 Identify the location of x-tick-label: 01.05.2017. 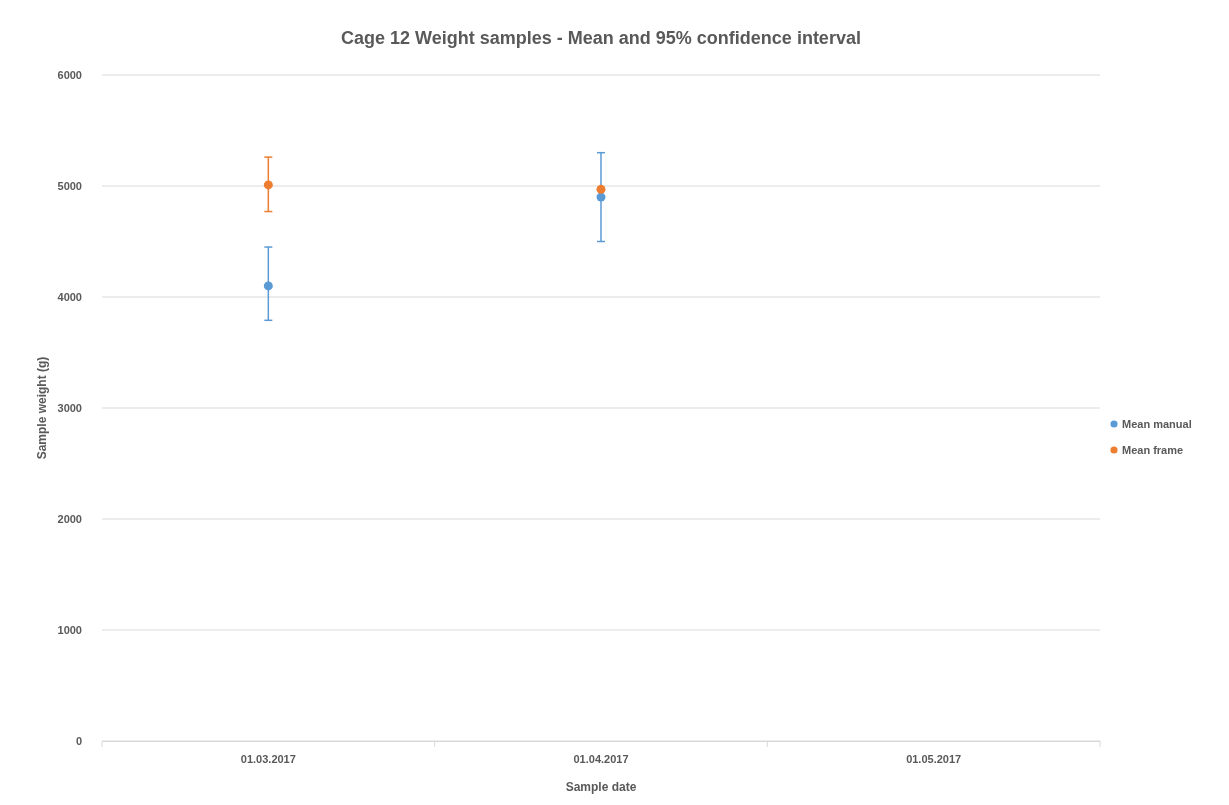
(934, 758).